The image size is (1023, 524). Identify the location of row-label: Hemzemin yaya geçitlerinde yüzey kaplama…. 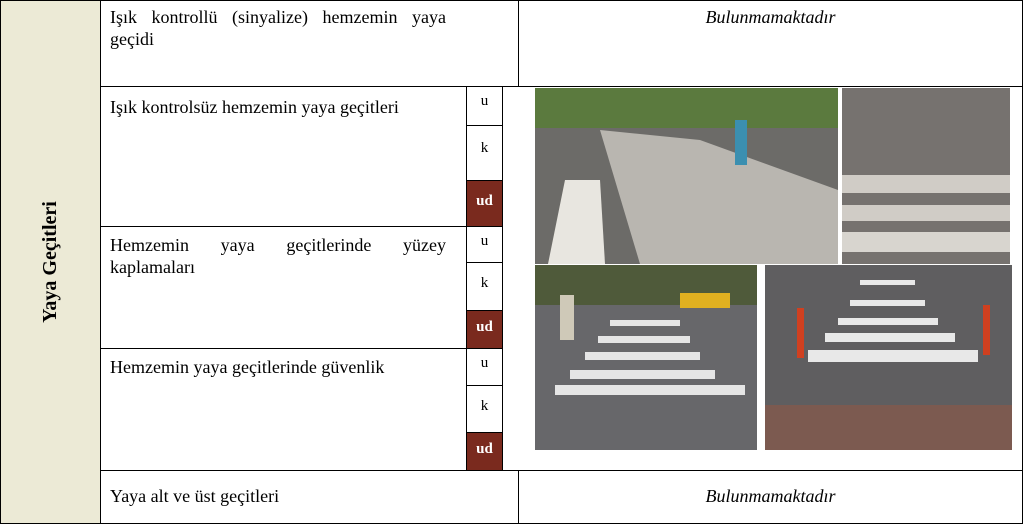
(278, 256).